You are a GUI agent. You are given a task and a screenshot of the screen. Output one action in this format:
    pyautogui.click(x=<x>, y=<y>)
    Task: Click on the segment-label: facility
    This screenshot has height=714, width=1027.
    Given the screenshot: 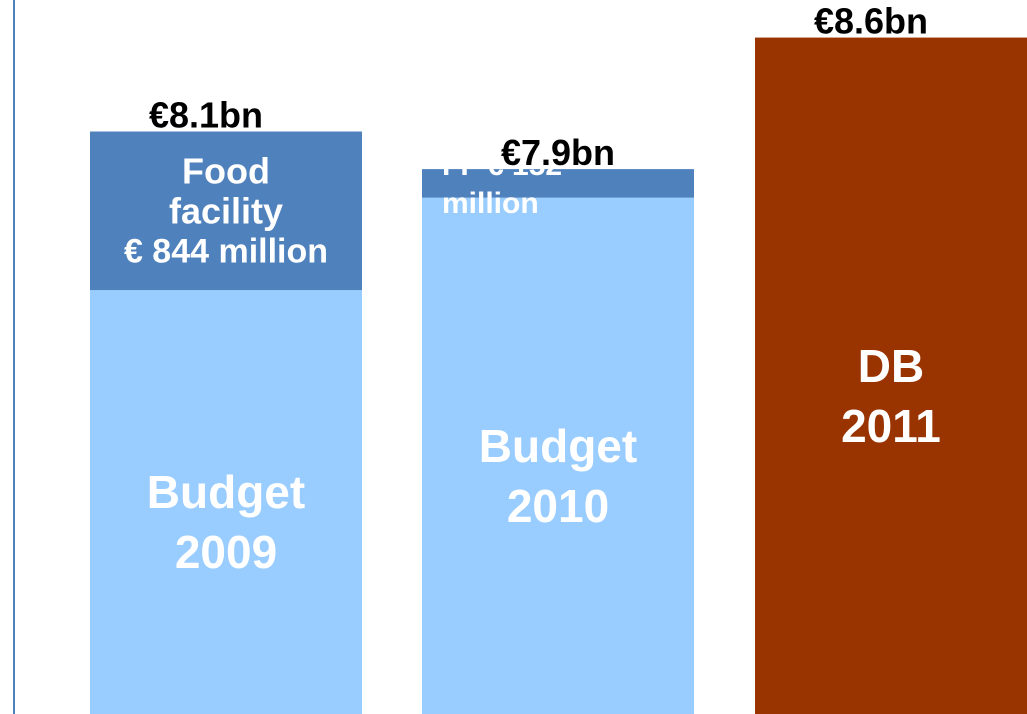 What is the action you would take?
    pyautogui.click(x=226, y=210)
    